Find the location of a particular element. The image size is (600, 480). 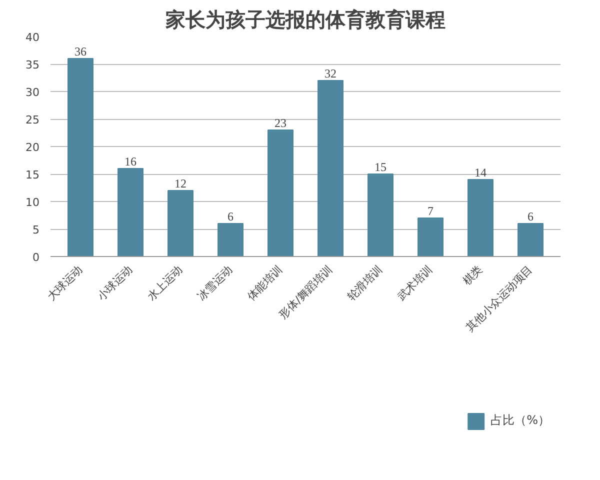

x-tick-label: 水上运动 is located at coordinates (165, 283).